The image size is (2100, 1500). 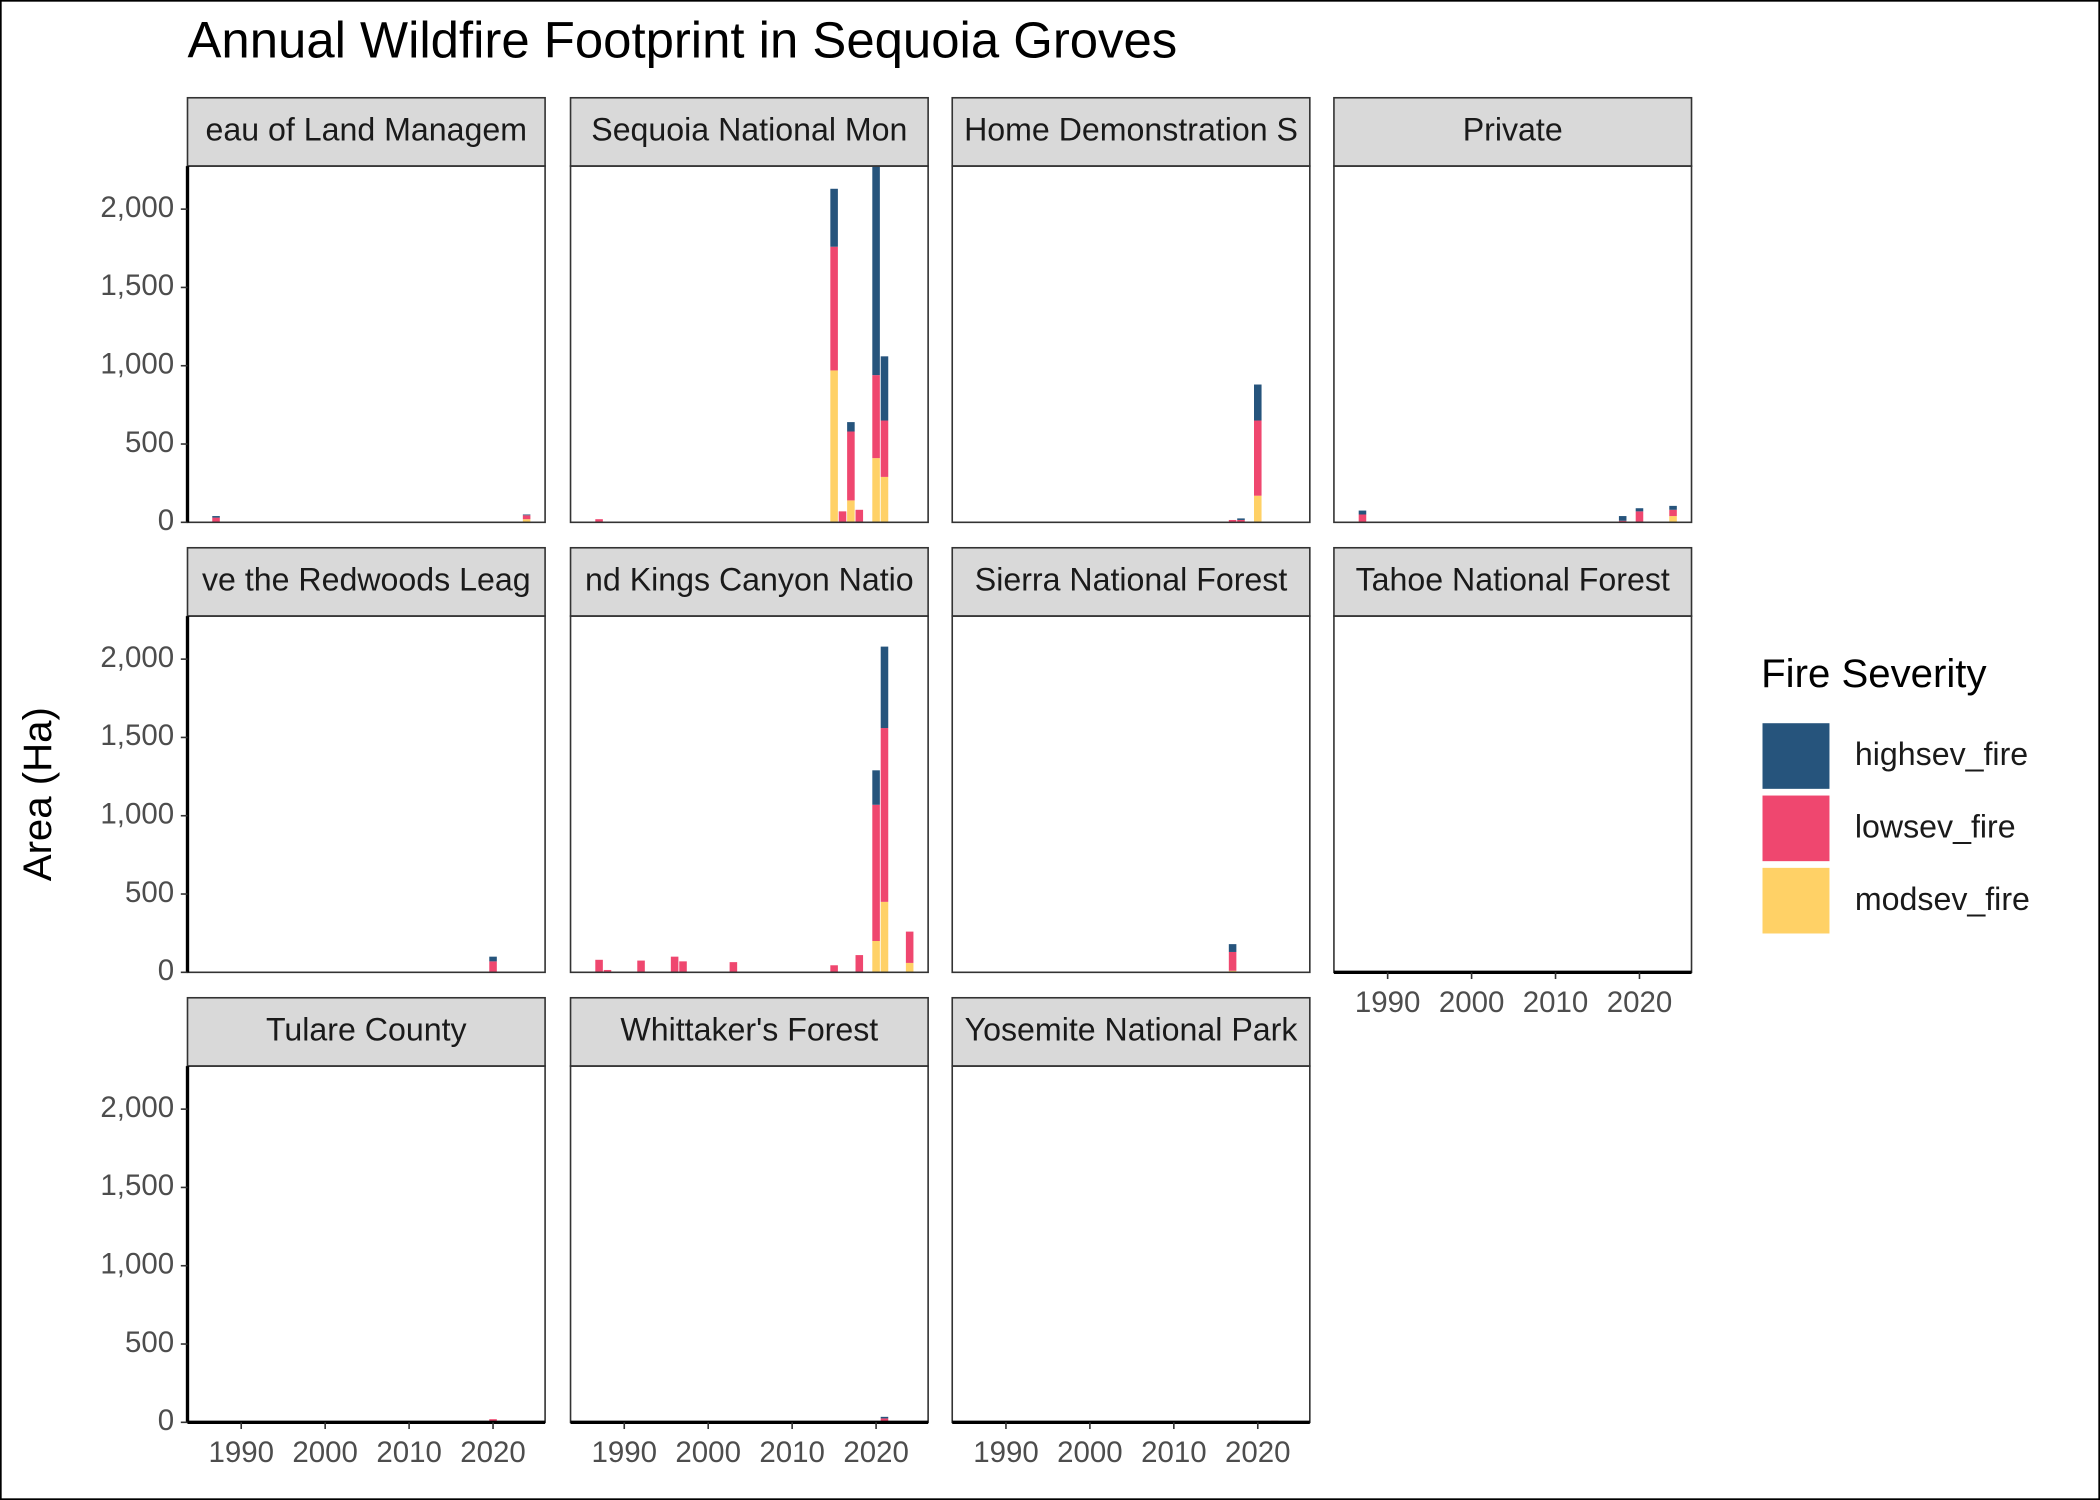 What do you see at coordinates (1131, 129) in the screenshot?
I see `strip-label: Home Demonstration S` at bounding box center [1131, 129].